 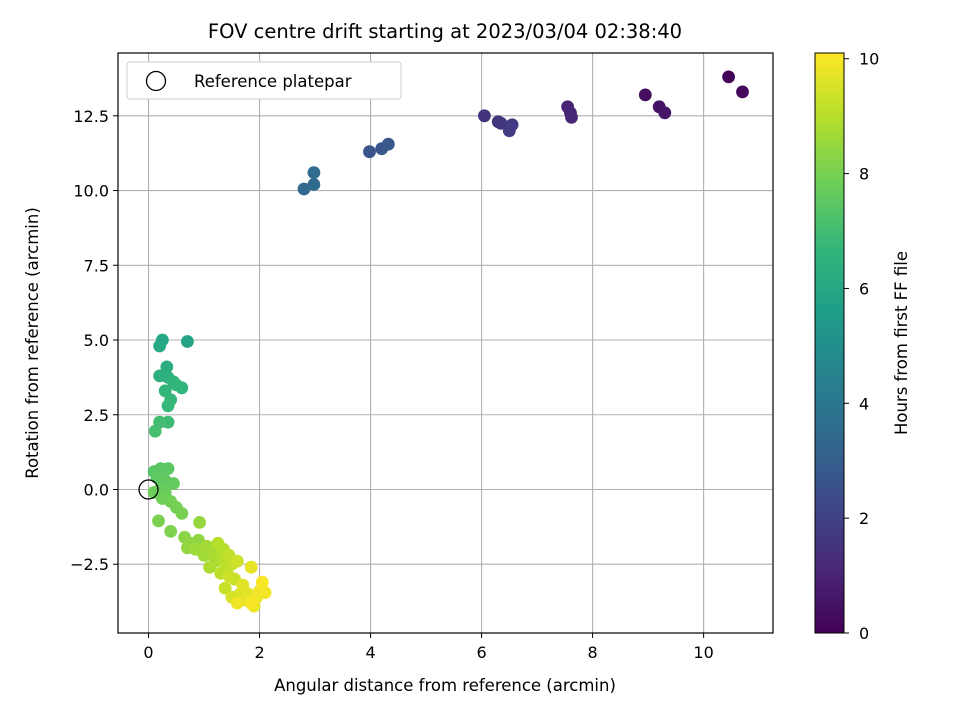 I want to click on y-tick-label: 5.0, so click(x=96, y=340).